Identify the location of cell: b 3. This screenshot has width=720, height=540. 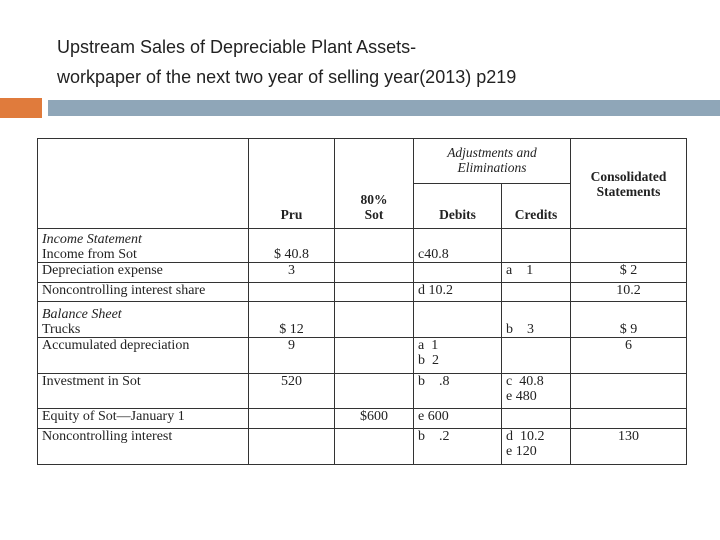
(536, 319).